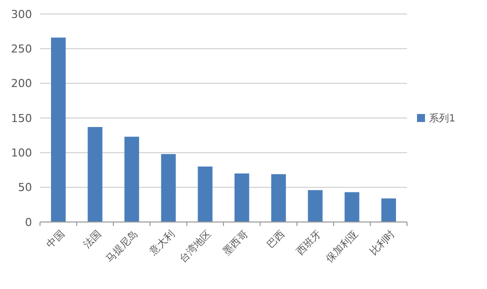  I want to click on x-tick-label: 中国, so click(55, 239).